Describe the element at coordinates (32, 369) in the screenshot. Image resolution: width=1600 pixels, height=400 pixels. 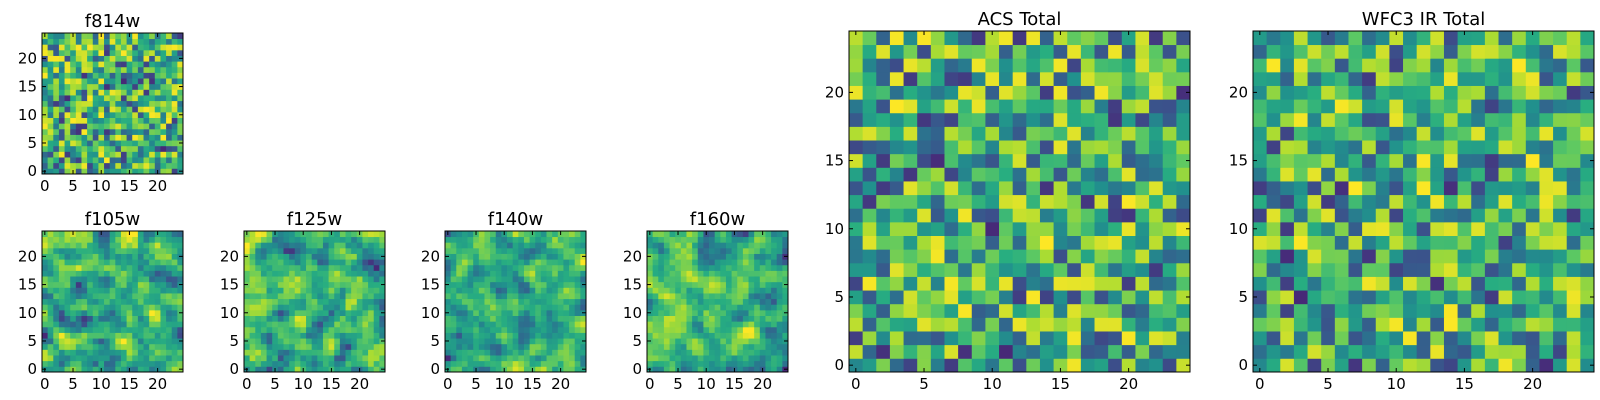
I see `y-tick-label: 0` at that location.